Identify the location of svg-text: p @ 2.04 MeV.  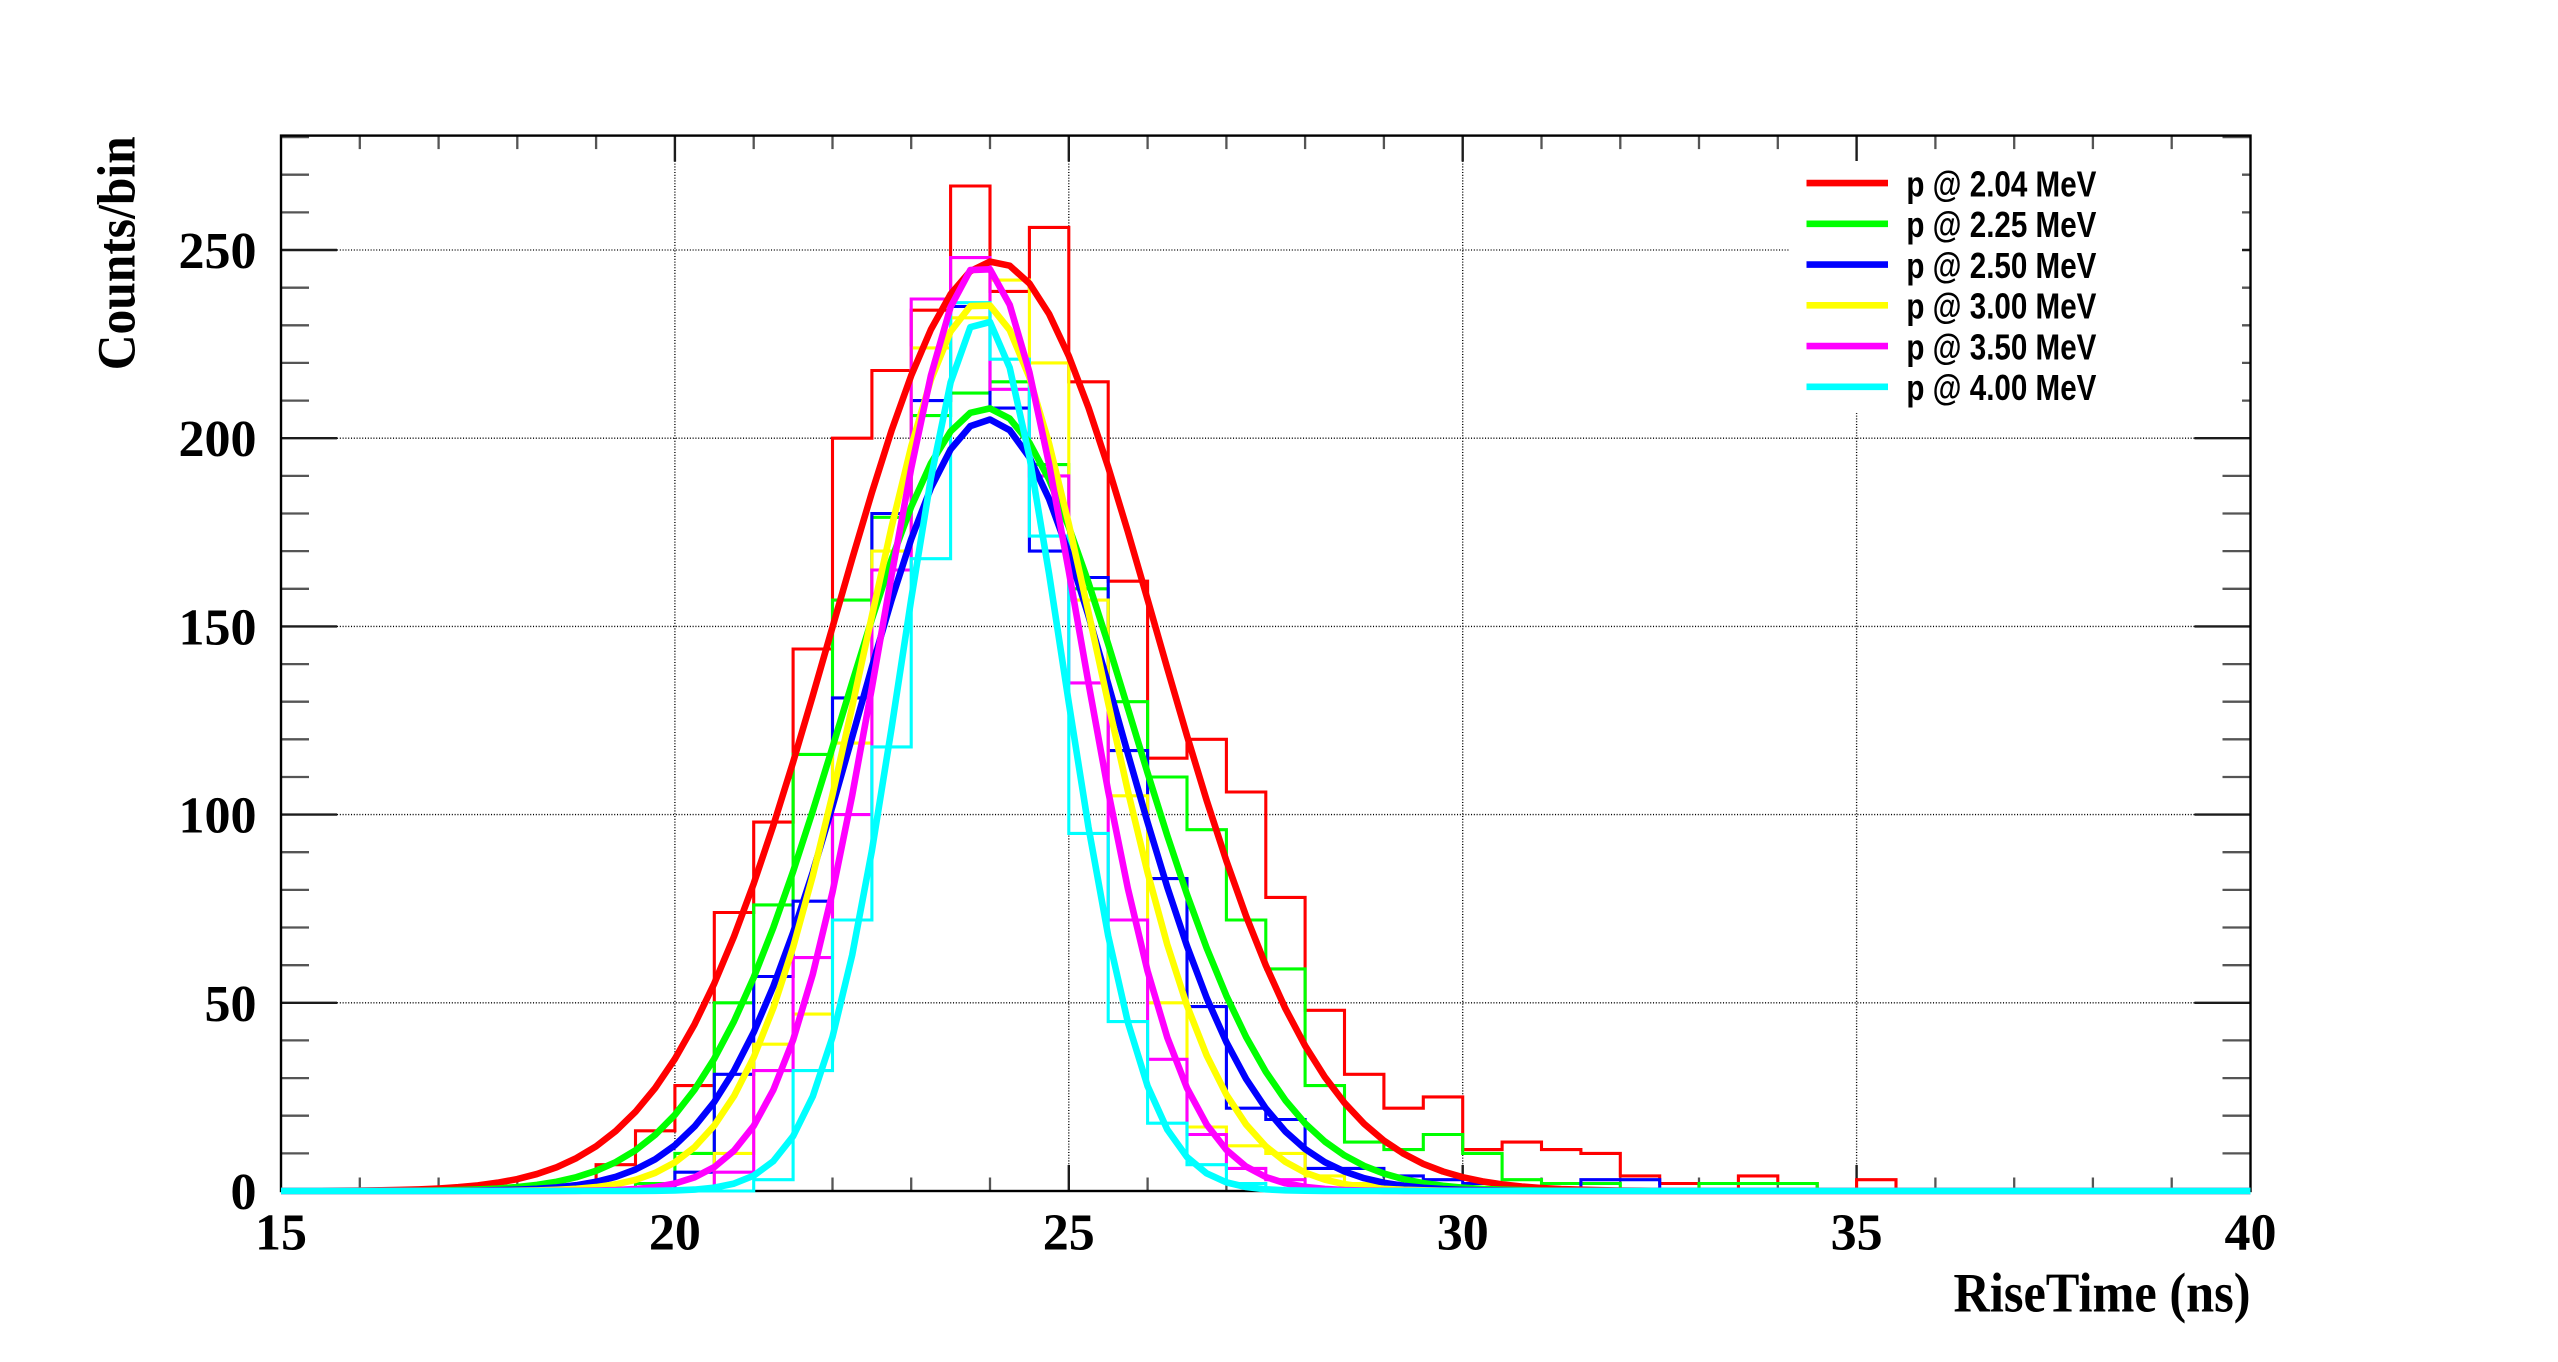
(2001, 183).